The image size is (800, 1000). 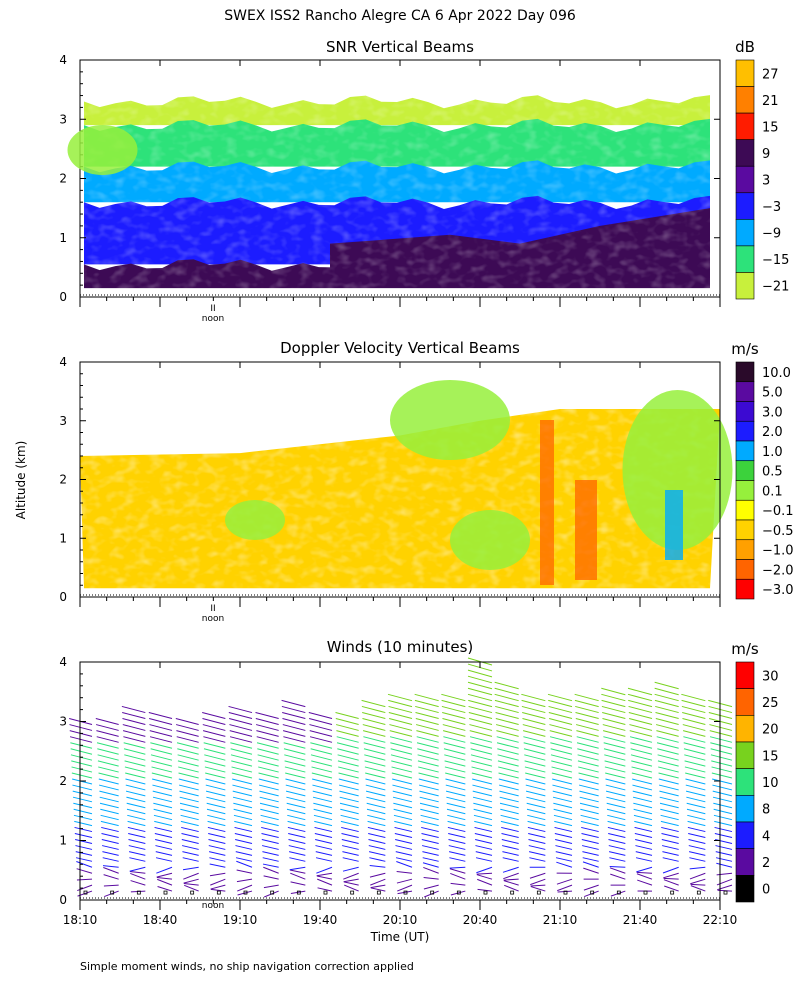 I want to click on x-tick-label: 19:40, so click(x=320, y=920).